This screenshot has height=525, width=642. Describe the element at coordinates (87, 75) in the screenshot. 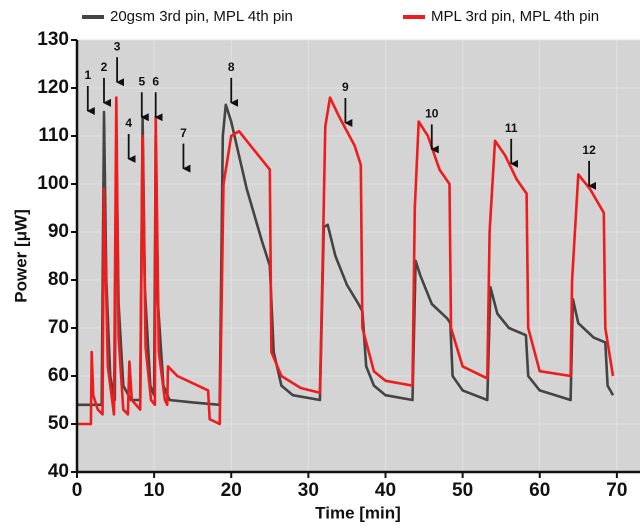

I see `annotation-label: 1` at that location.